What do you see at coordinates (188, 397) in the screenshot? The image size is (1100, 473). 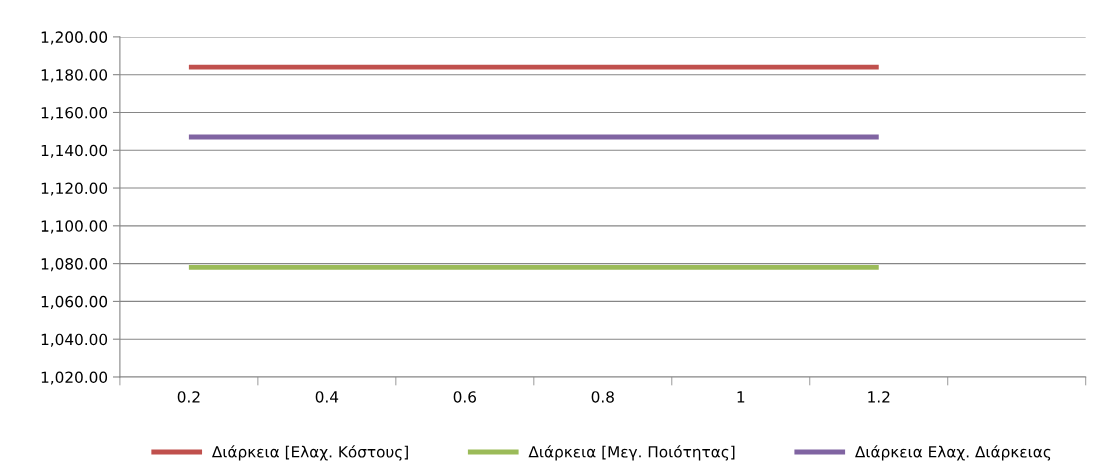 I see `x-tick-label: 0.2` at bounding box center [188, 397].